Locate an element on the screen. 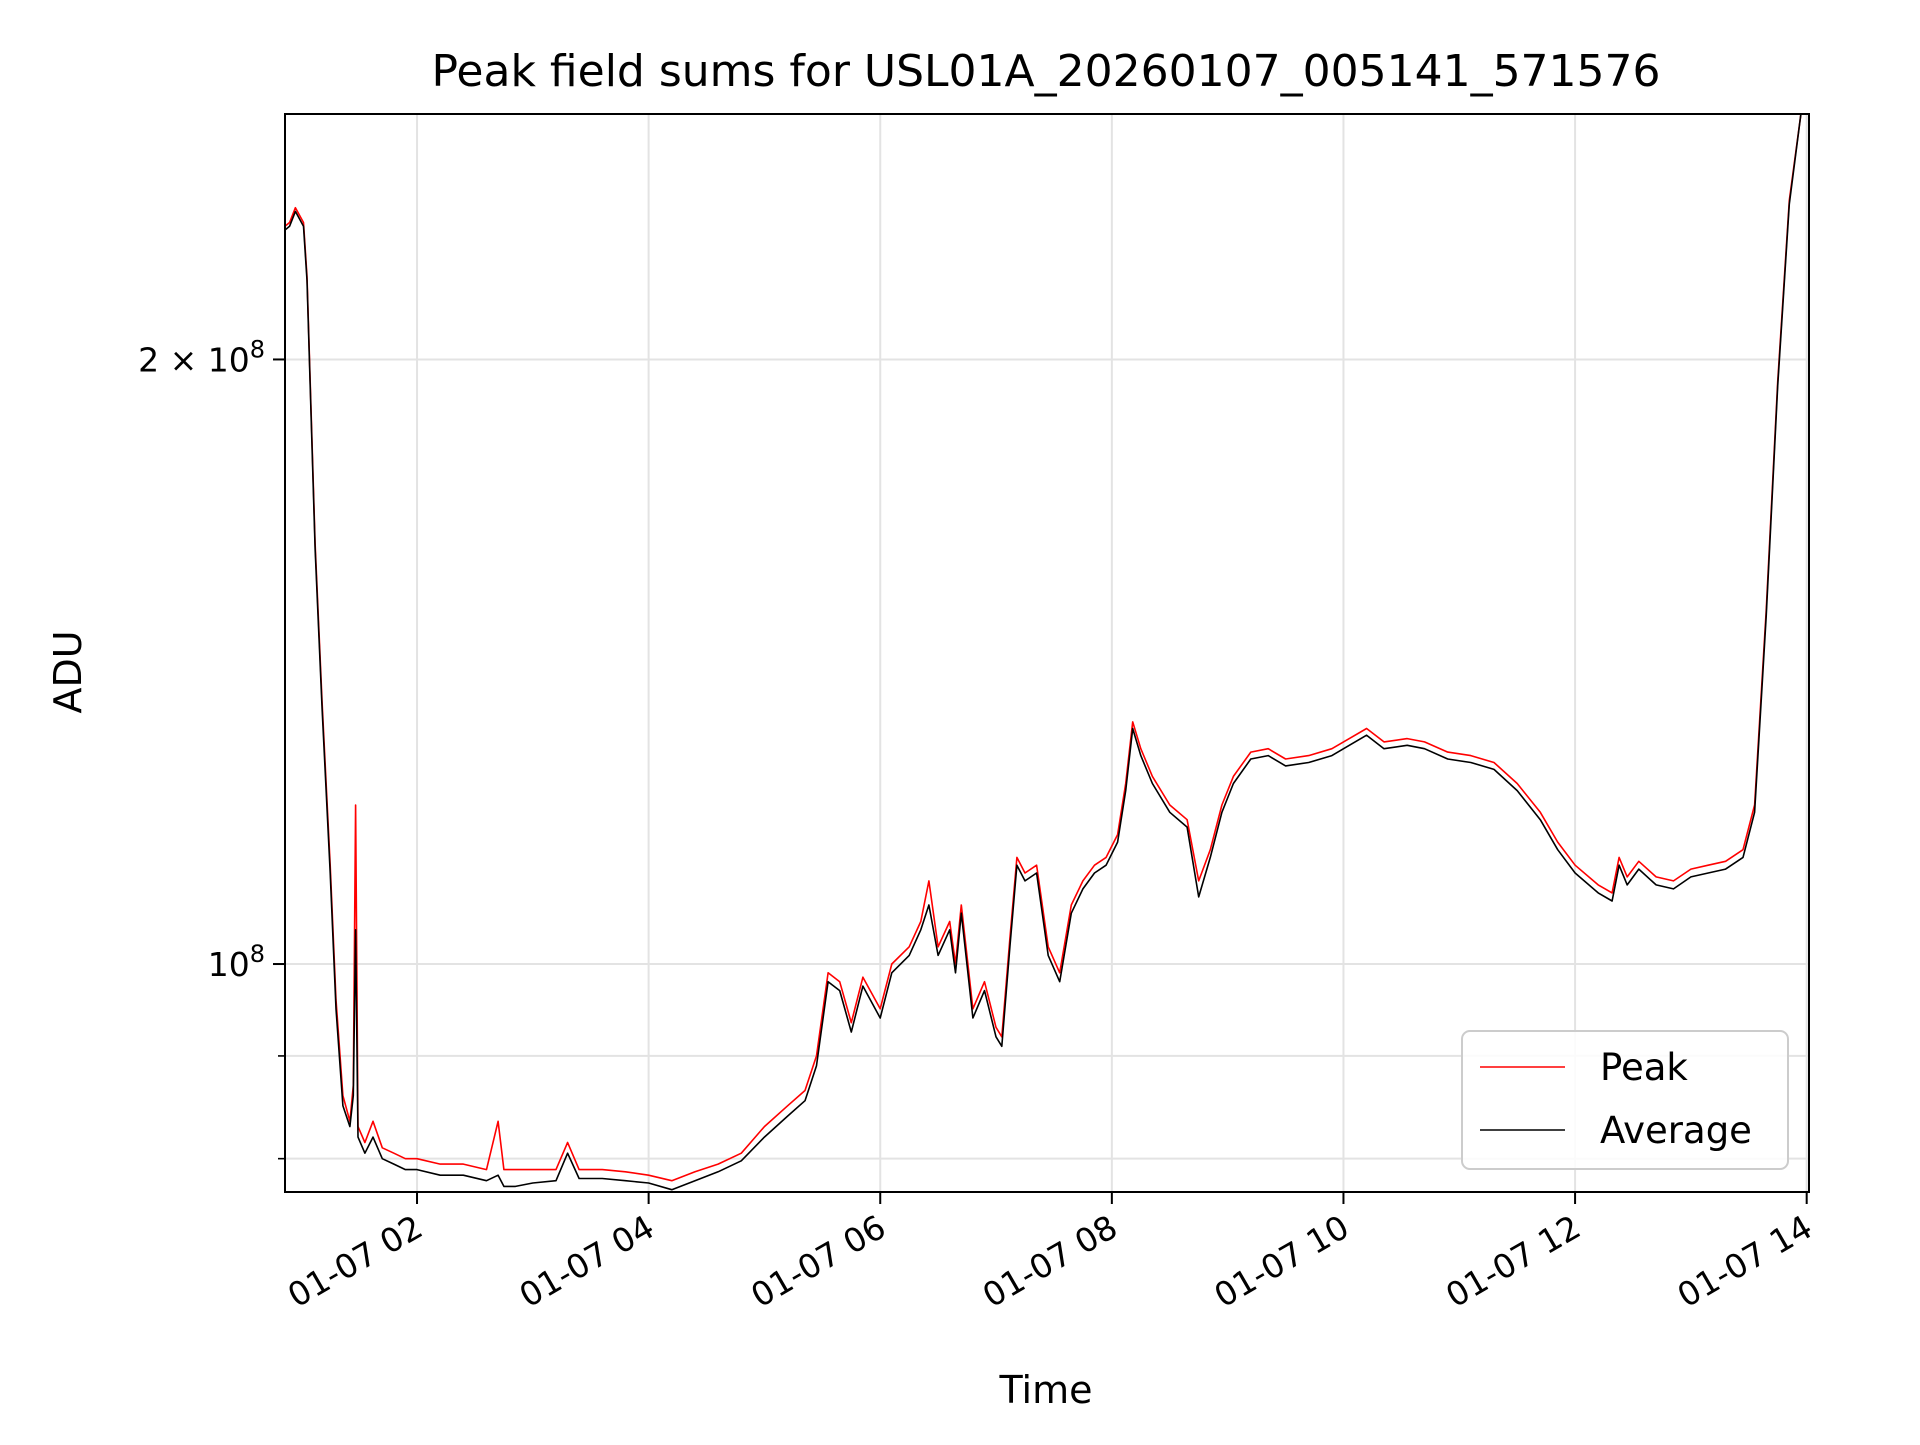 This screenshot has width=1920, height=1445. legend: Peak Average is located at coordinates (1625, 1100).